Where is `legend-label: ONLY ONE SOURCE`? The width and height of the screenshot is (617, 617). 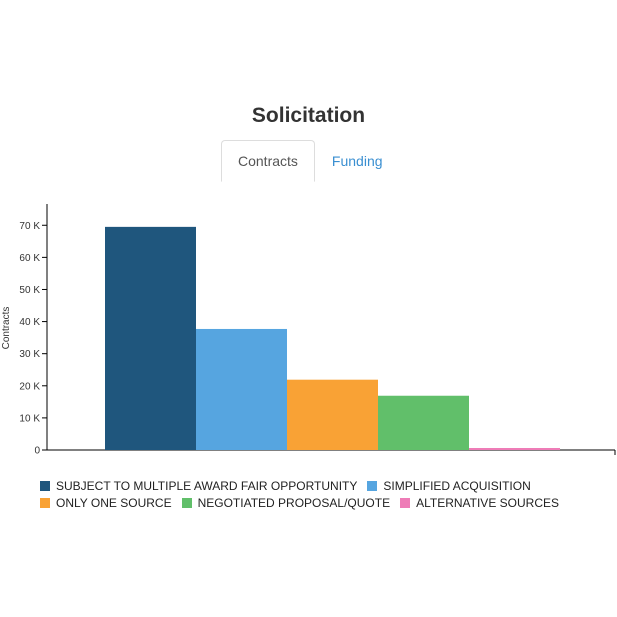
legend-label: ONLY ONE SOURCE is located at coordinates (114, 502).